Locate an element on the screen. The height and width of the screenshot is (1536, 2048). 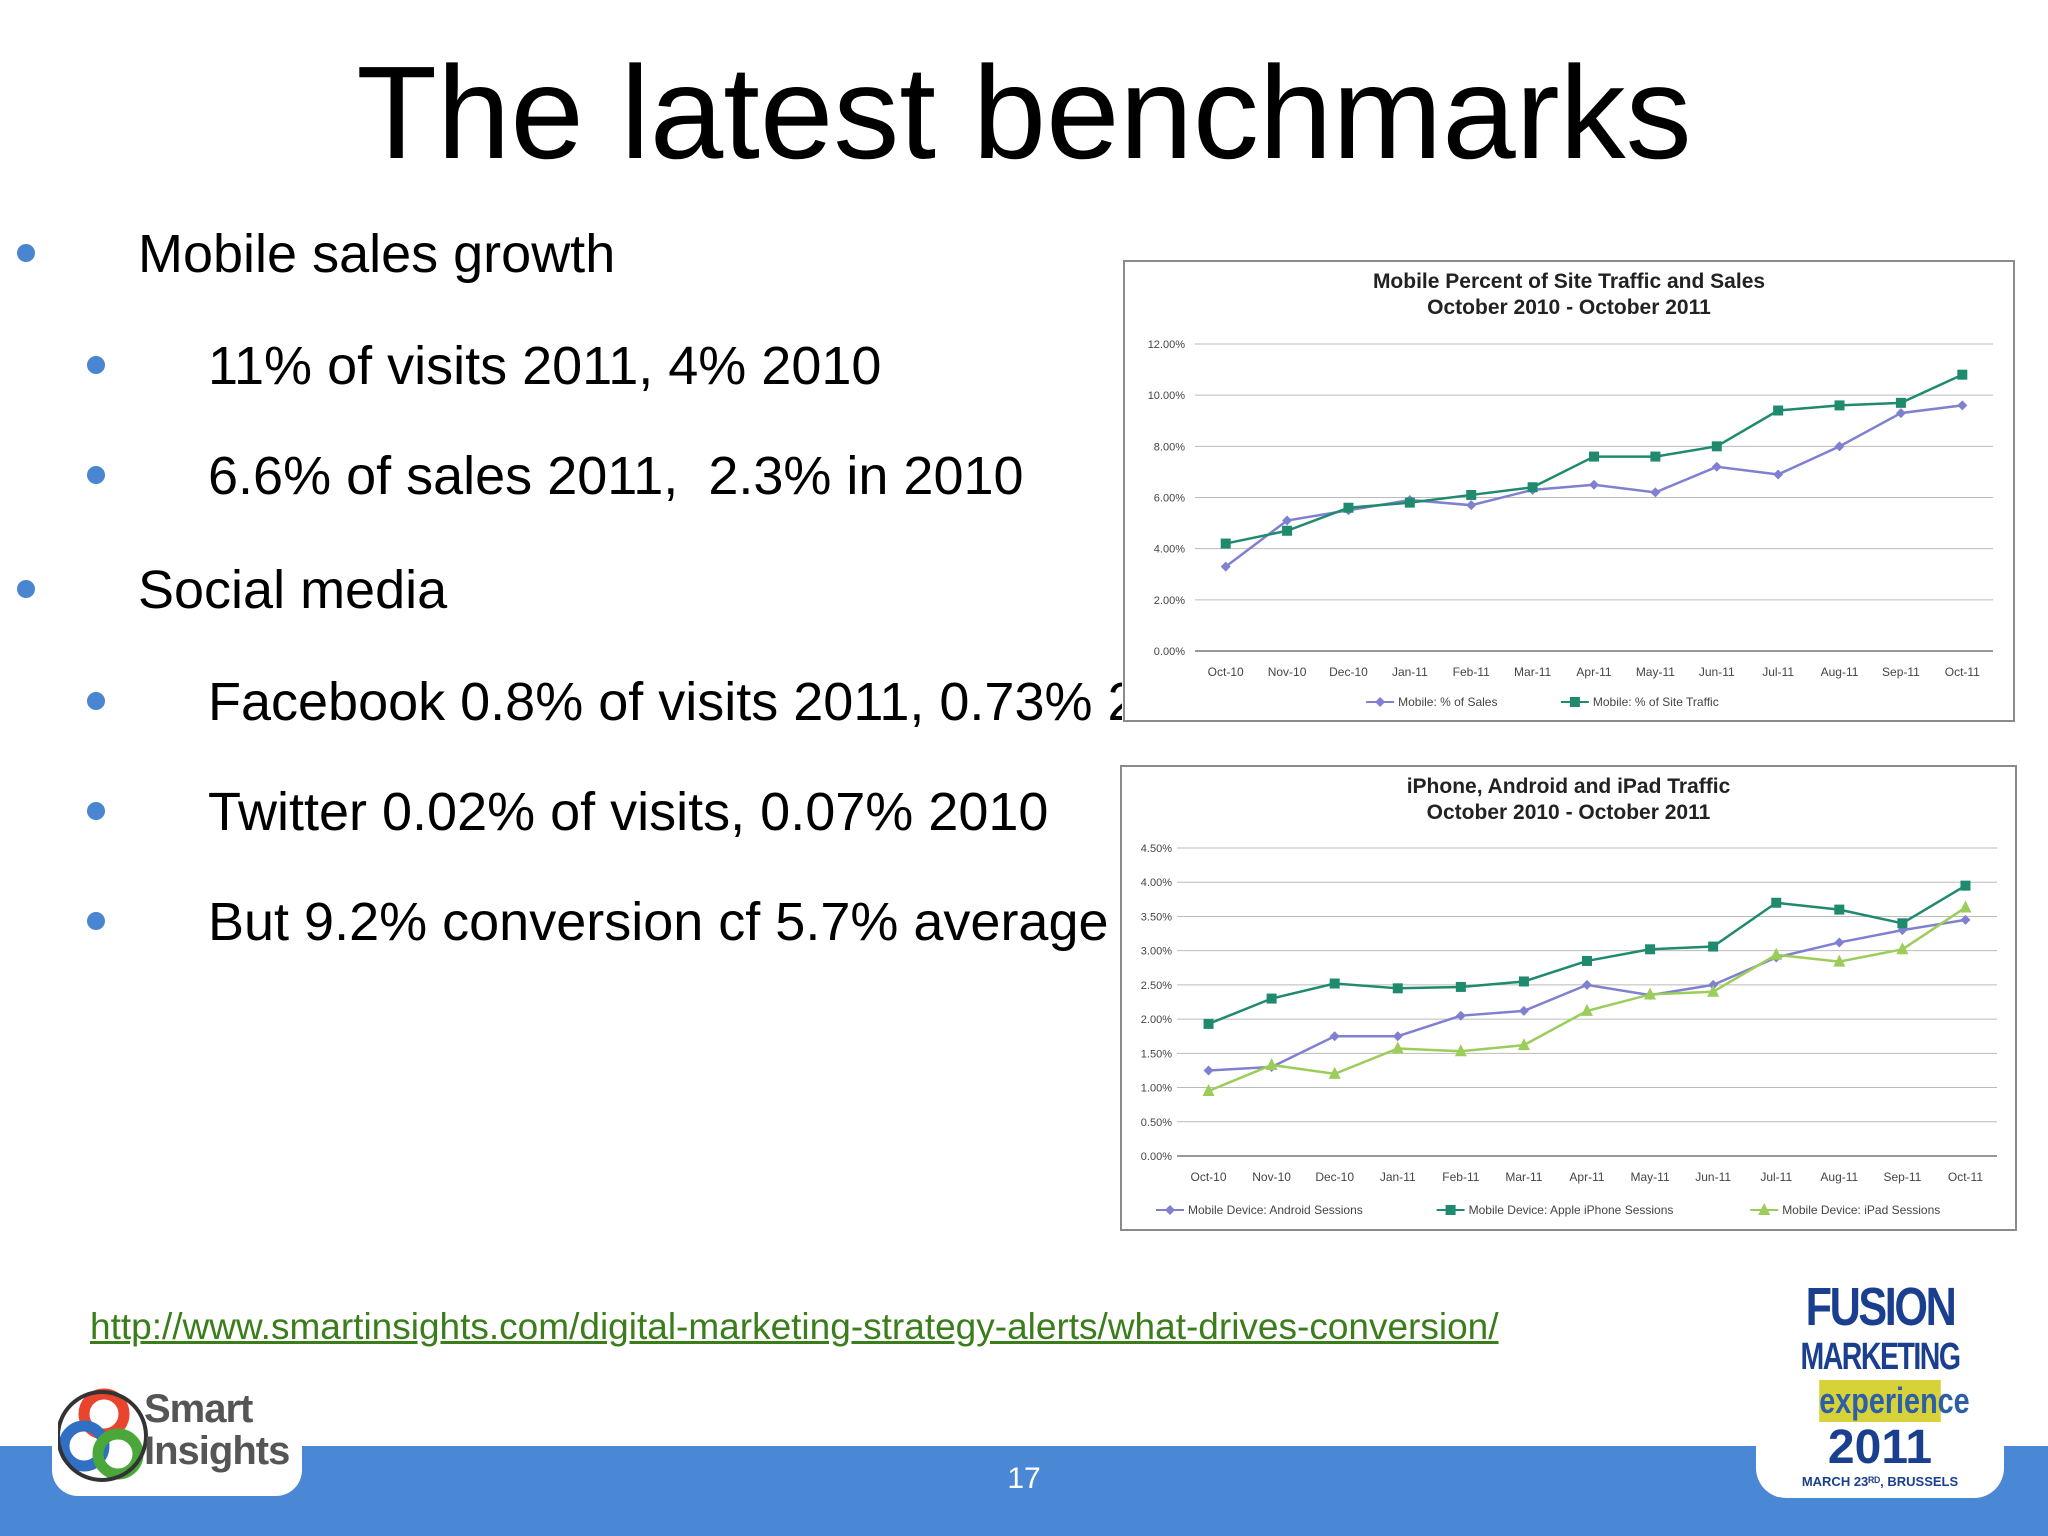
legend-marker-mobile-device-ipad-sessions is located at coordinates (1764, 1209).